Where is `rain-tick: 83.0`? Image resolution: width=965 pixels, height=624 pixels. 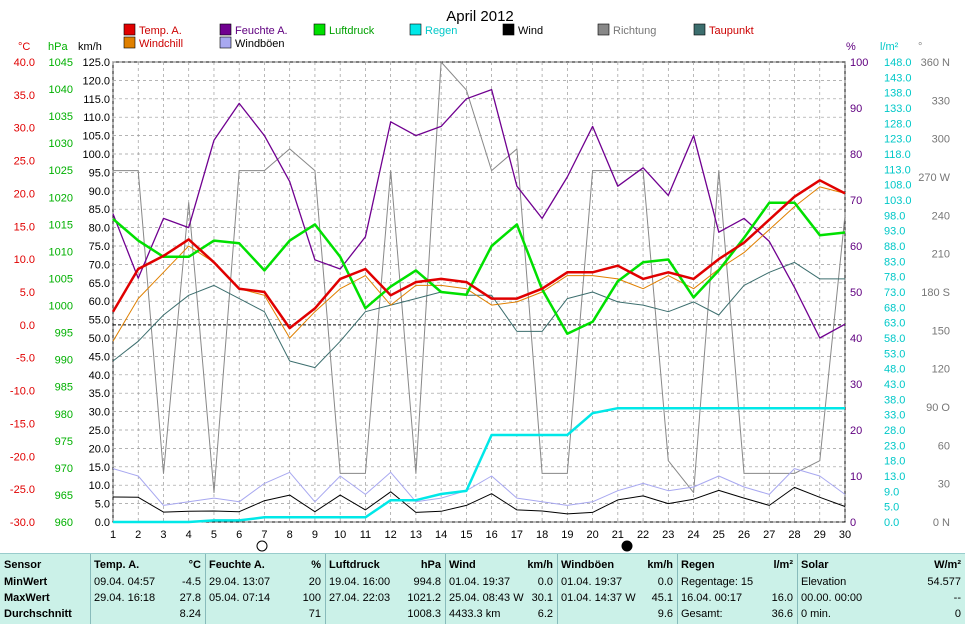
rain-tick: 83.0 is located at coordinates (894, 262).